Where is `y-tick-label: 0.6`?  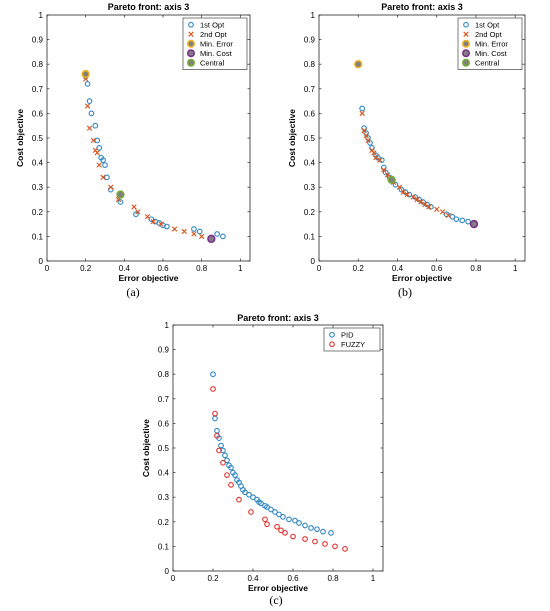 y-tick-label: 0.6 is located at coordinates (310, 113).